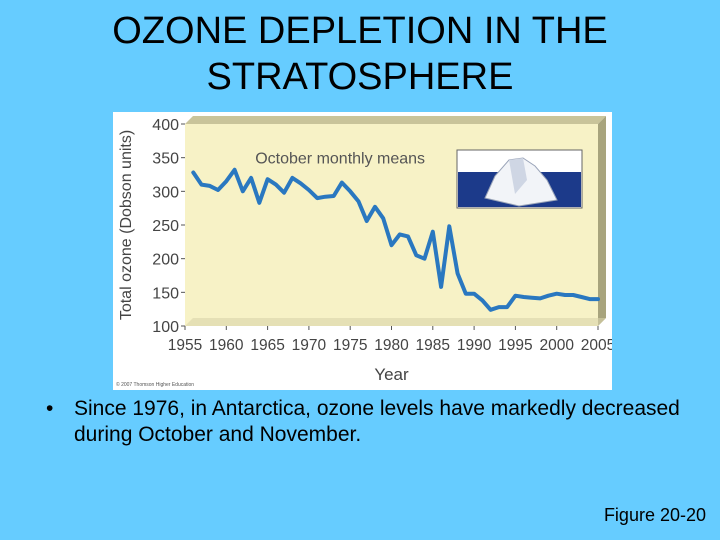 This screenshot has width=720, height=540. What do you see at coordinates (474, 345) in the screenshot?
I see `x-tick-label: 1990` at bounding box center [474, 345].